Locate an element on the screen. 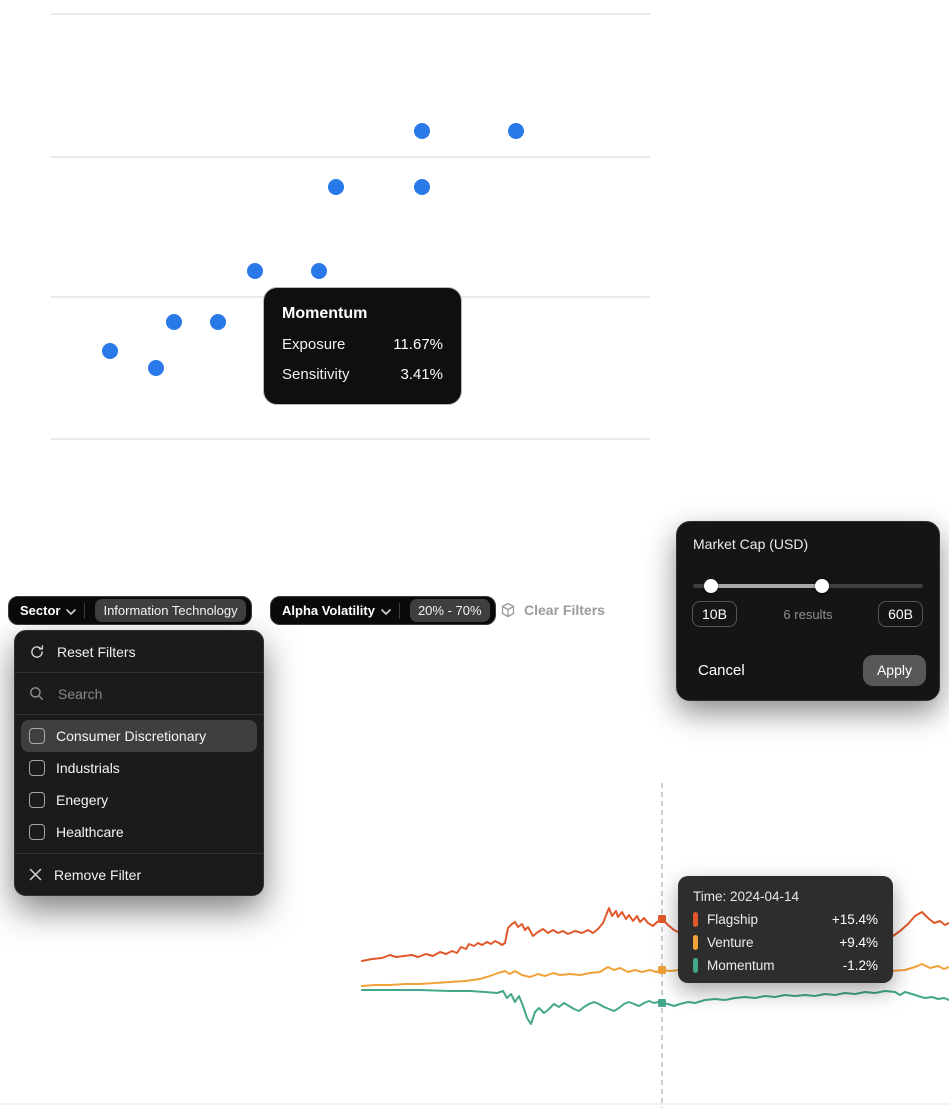 The height and width of the screenshot is (1108, 949). exposure-label: Exposure is located at coordinates (314, 344).